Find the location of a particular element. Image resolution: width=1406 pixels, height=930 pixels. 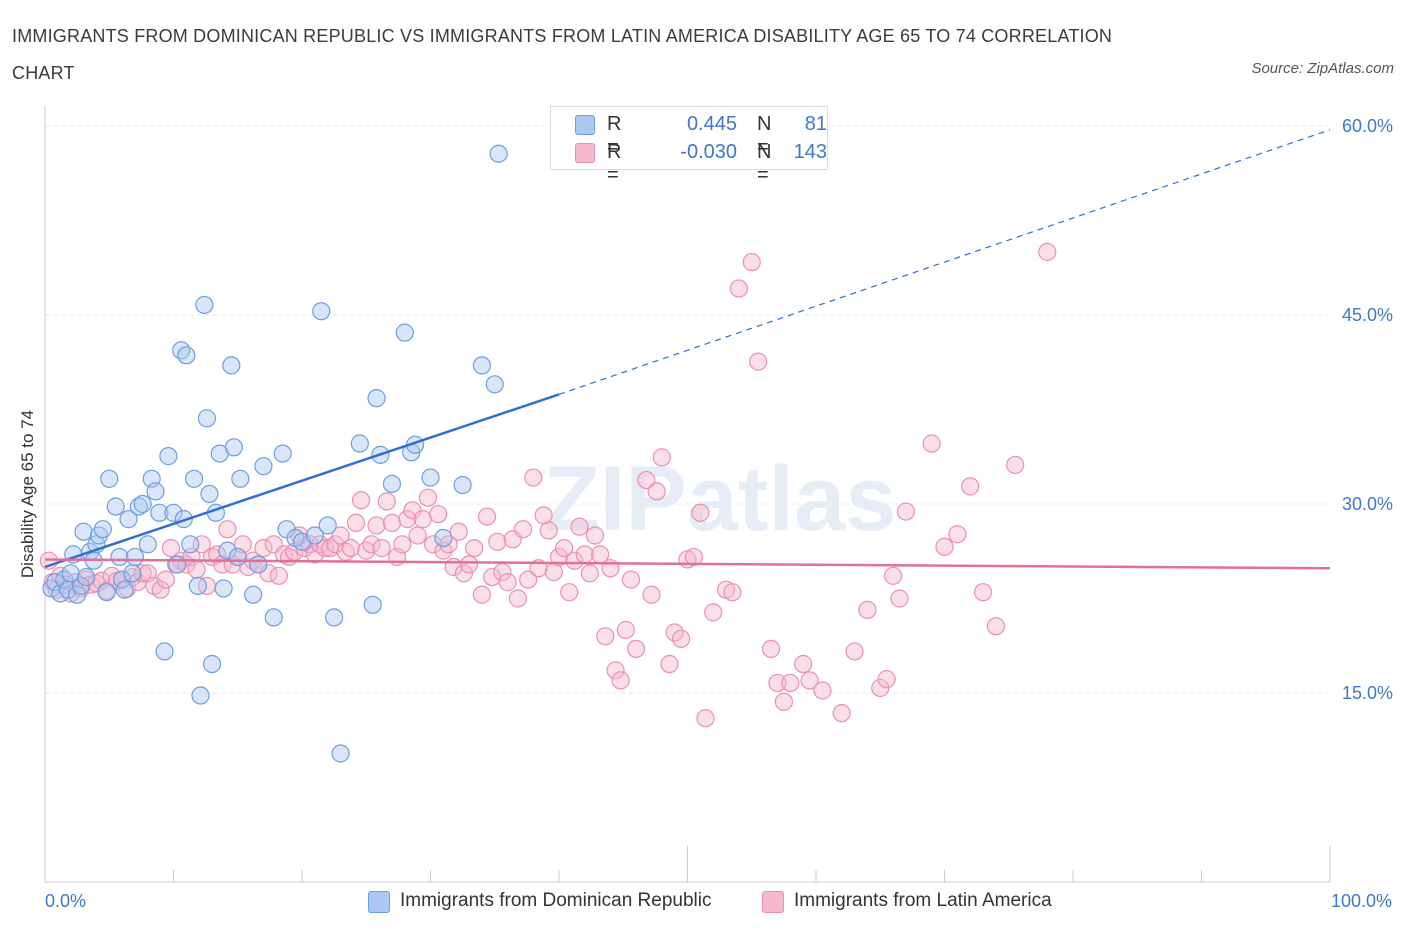

legend-n-value: 143 is located at coordinates (810, 152).